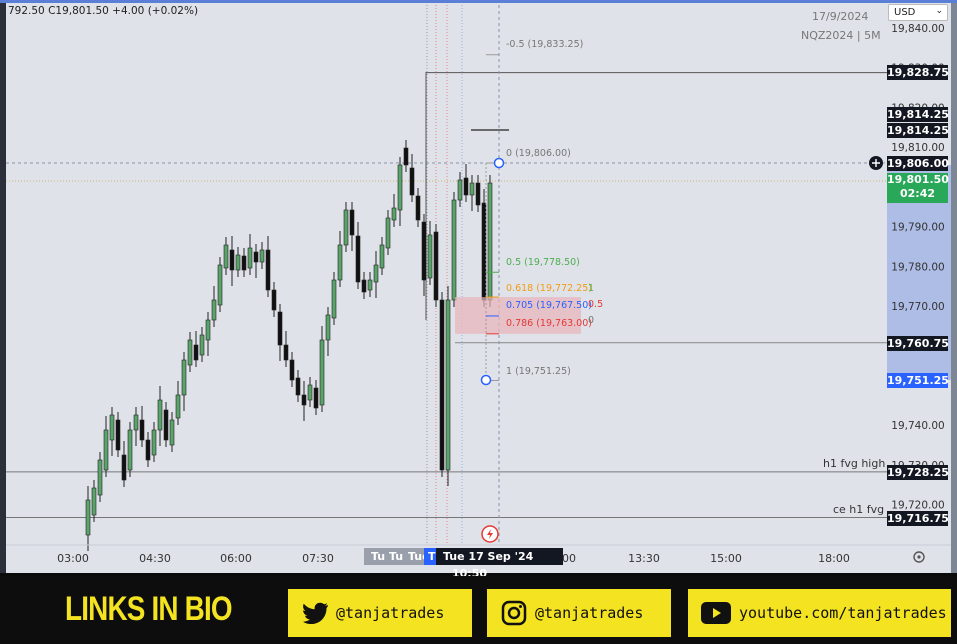 The width and height of the screenshot is (957, 644). What do you see at coordinates (939, 11) in the screenshot?
I see `chevron-down-icon: ⌄` at bounding box center [939, 11].